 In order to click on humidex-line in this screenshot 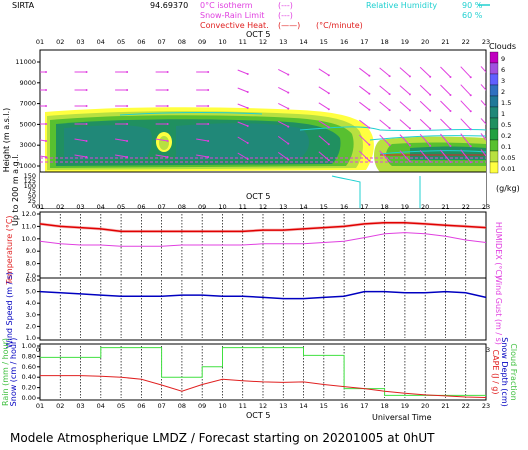, I will do `click(263, 239)`.